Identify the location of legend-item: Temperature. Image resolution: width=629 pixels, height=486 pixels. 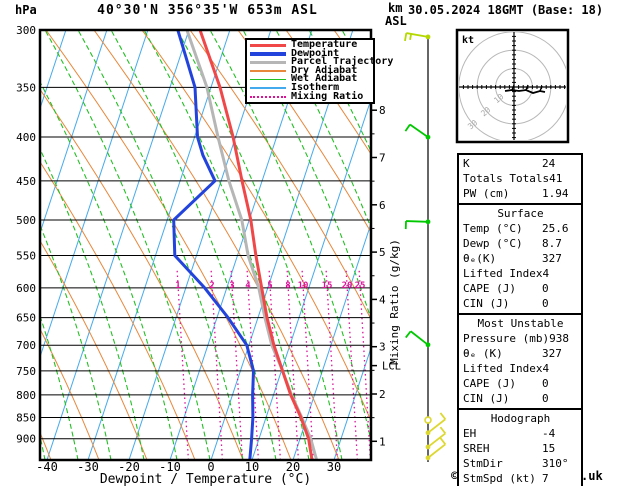
(310, 44).